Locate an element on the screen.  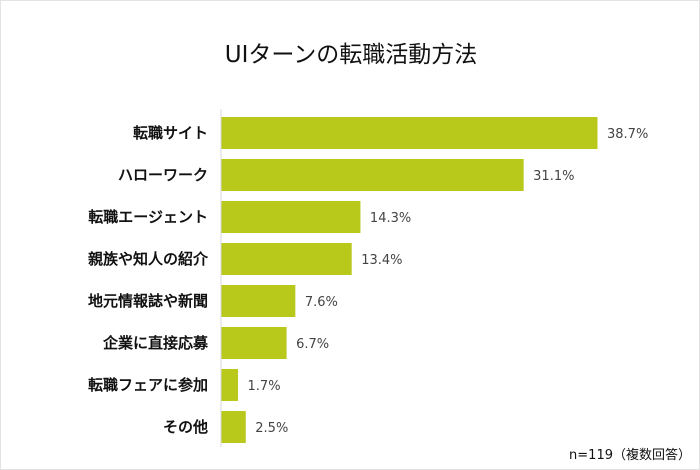
category-label: 転職エージェント is located at coordinates (148, 217).